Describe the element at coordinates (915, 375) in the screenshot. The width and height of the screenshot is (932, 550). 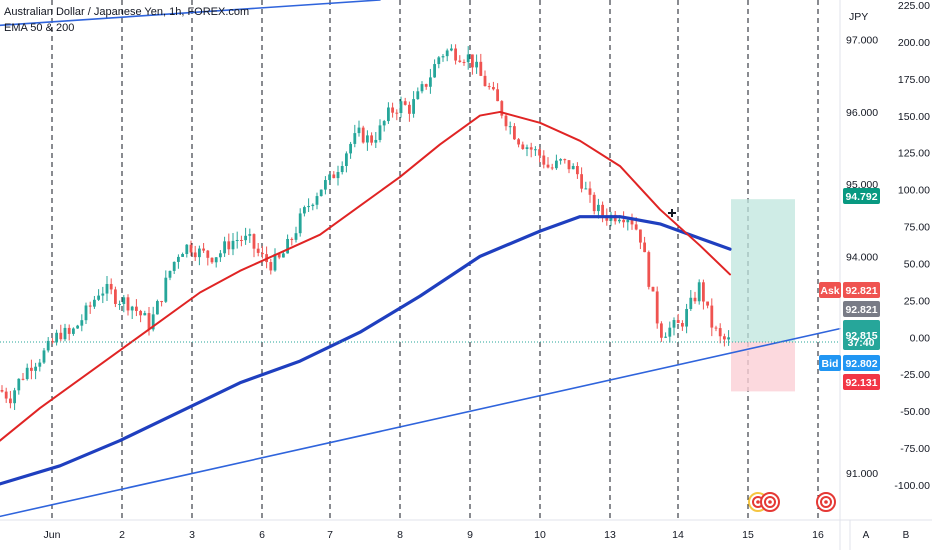
I see `secondary-tick-10: -25.00` at that location.